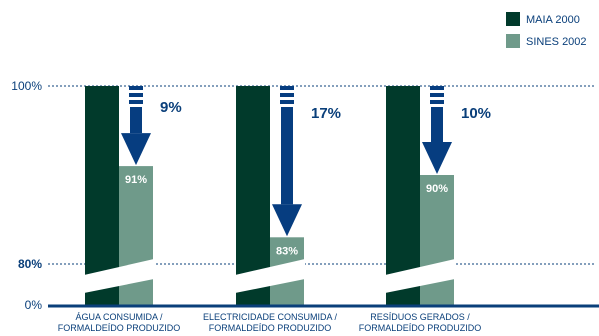  What do you see at coordinates (136, 180) in the screenshot?
I see `value-label-1: 91%` at bounding box center [136, 180].